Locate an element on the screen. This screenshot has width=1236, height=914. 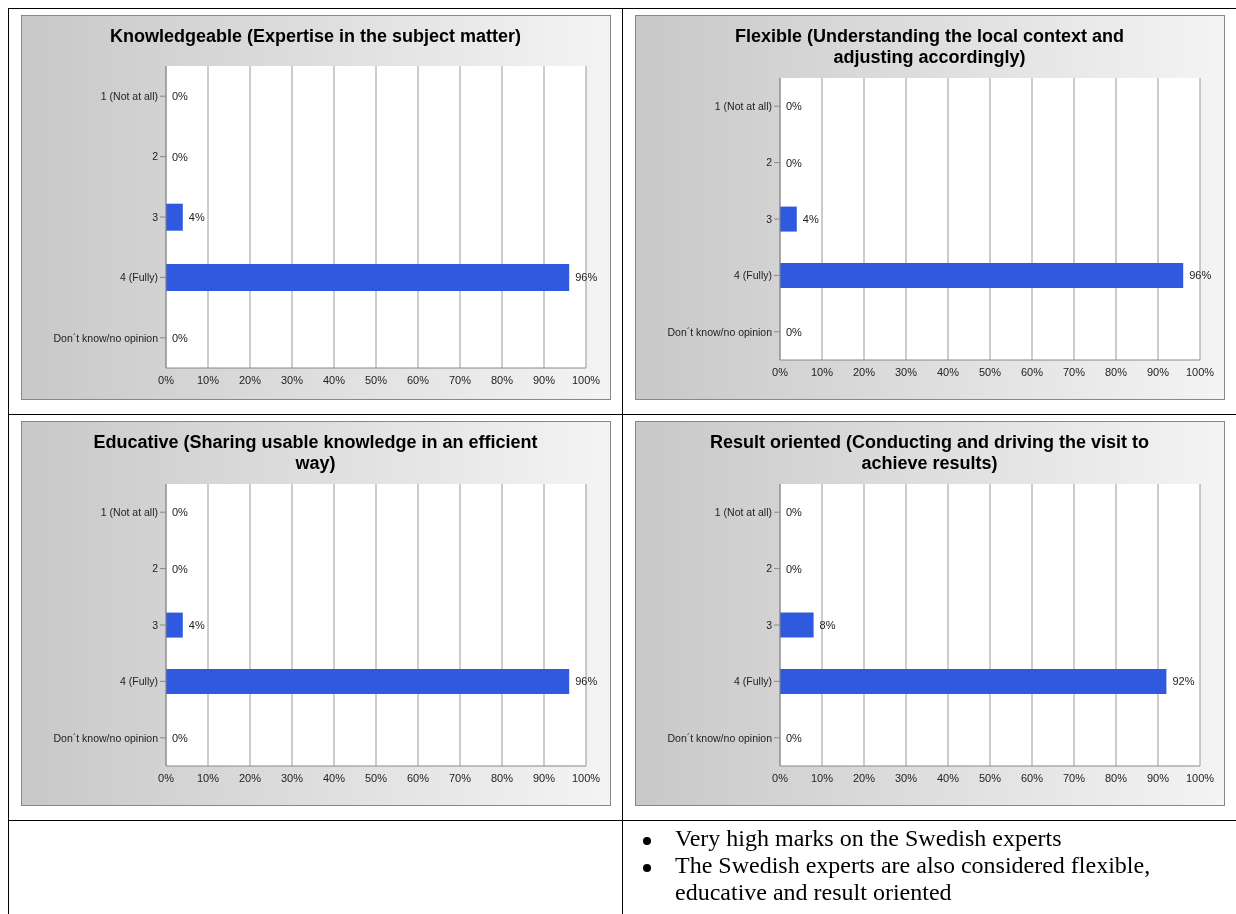
text: The Swedish experts are also considered flexible, educative and result oriented is located at coordinates (913, 879).